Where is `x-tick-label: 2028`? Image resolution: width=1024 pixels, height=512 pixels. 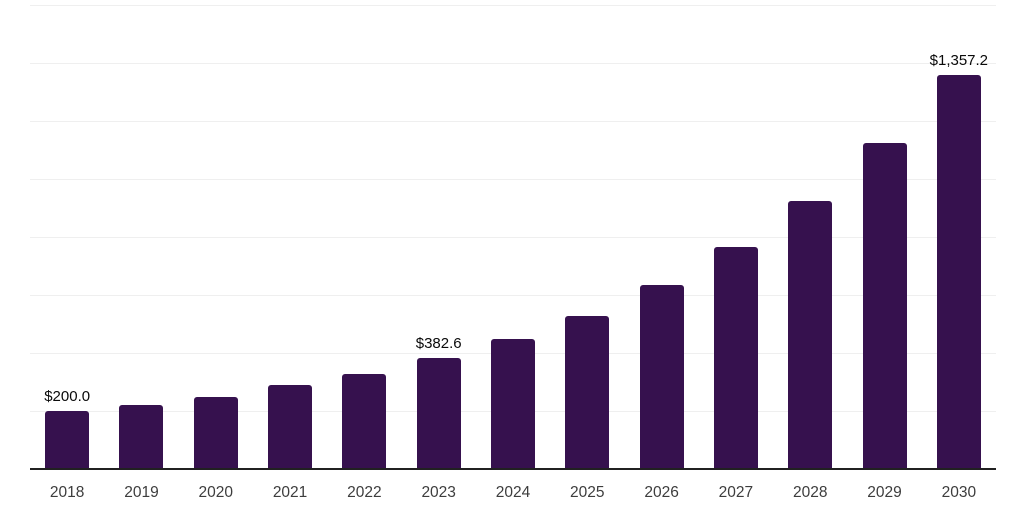 x-tick-label: 2028 is located at coordinates (810, 492).